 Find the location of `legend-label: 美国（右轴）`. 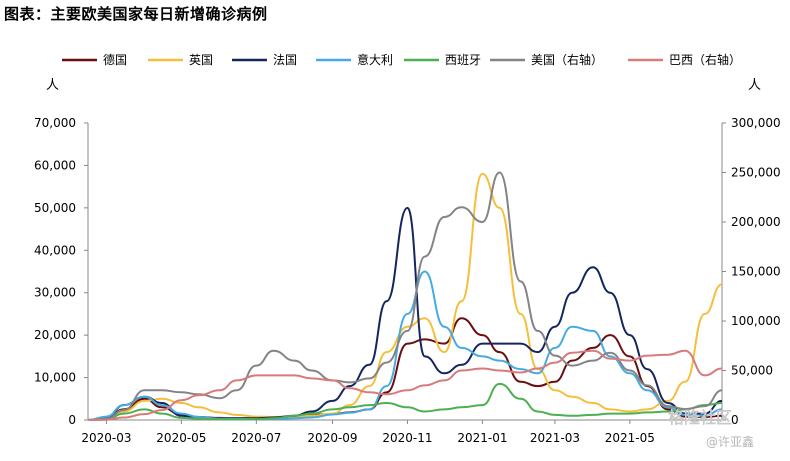

legend-label: 美国（右轴） is located at coordinates (567, 59).